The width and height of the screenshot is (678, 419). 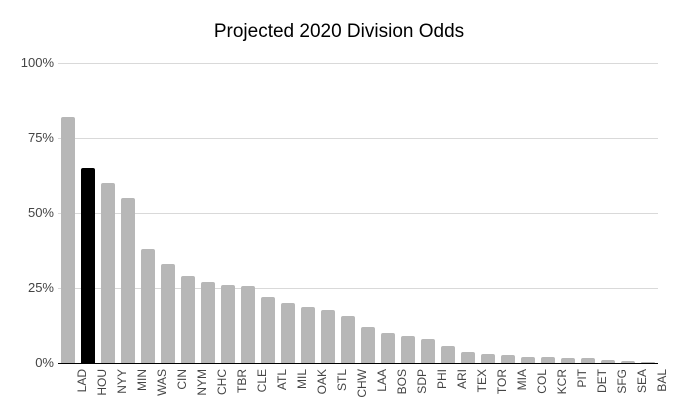 I want to click on x-axis-tick-label-mia: MIA, so click(x=522, y=380).